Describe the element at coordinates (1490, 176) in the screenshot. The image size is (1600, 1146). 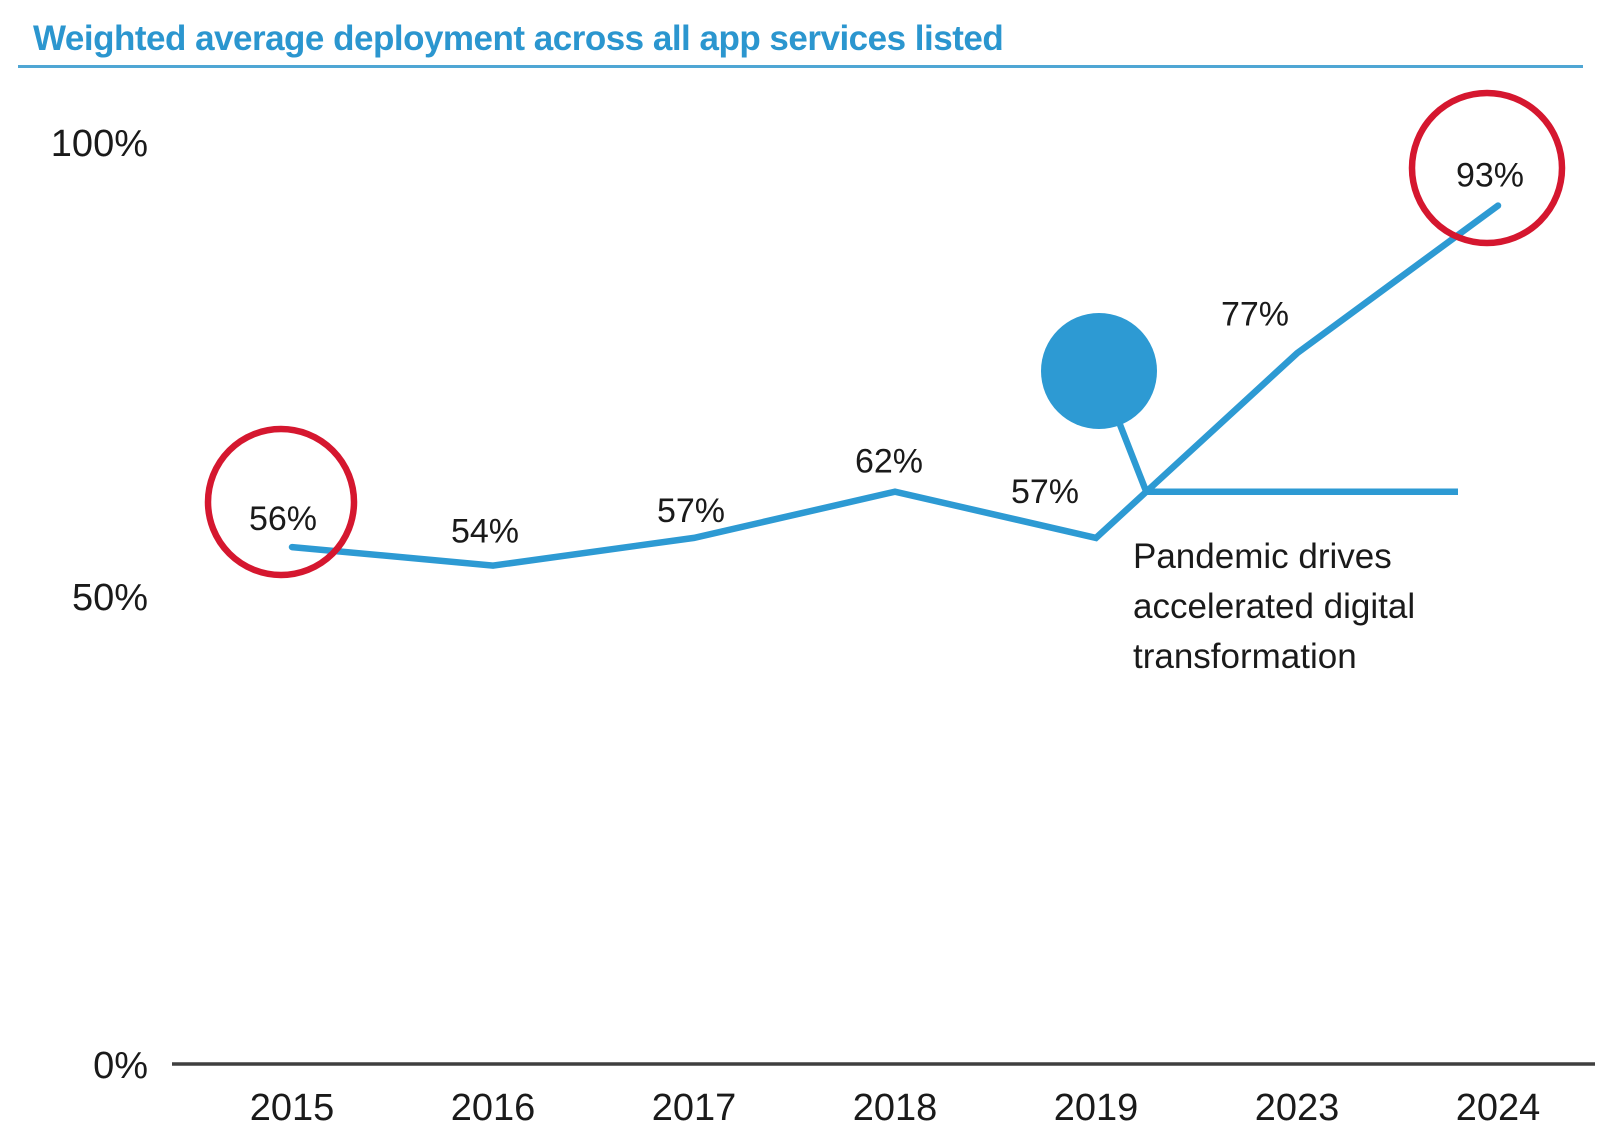
I see `data-label-2024: 93%` at that location.